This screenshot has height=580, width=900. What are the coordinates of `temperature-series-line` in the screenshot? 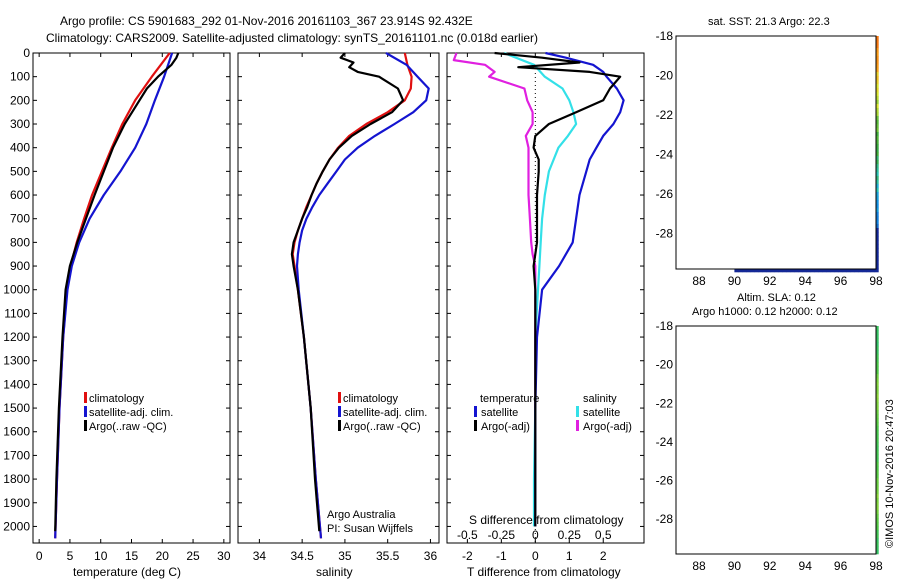 It's located at (112, 295).